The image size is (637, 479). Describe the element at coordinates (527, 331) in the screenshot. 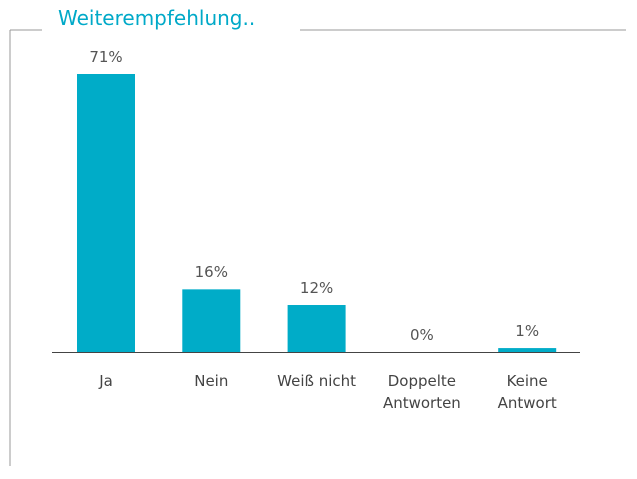

I see `value-label: 1%` at that location.